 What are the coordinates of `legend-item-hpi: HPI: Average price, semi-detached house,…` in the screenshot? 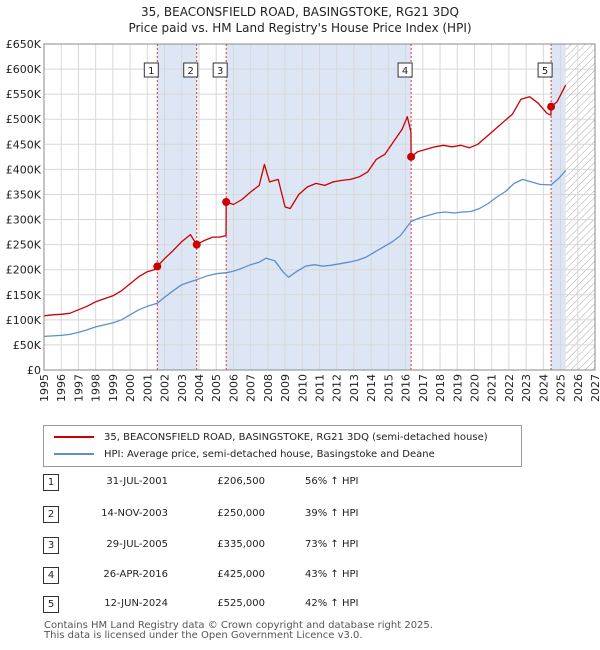 It's located at (244, 454).